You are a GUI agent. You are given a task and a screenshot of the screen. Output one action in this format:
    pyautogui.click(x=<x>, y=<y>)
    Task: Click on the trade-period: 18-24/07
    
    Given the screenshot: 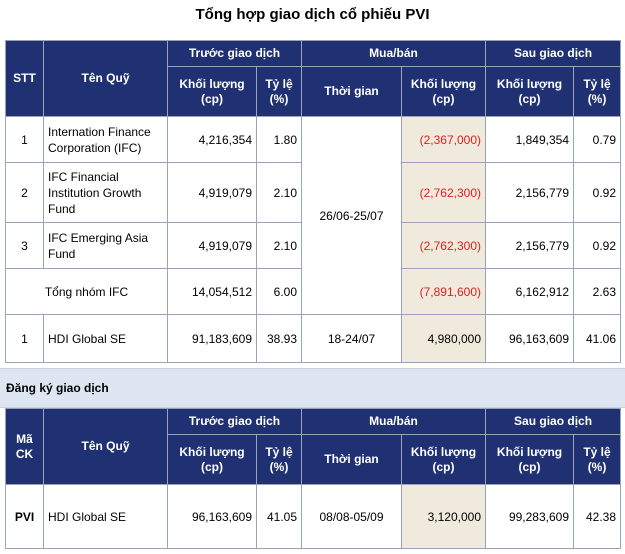 What is the action you would take?
    pyautogui.click(x=351, y=338)
    